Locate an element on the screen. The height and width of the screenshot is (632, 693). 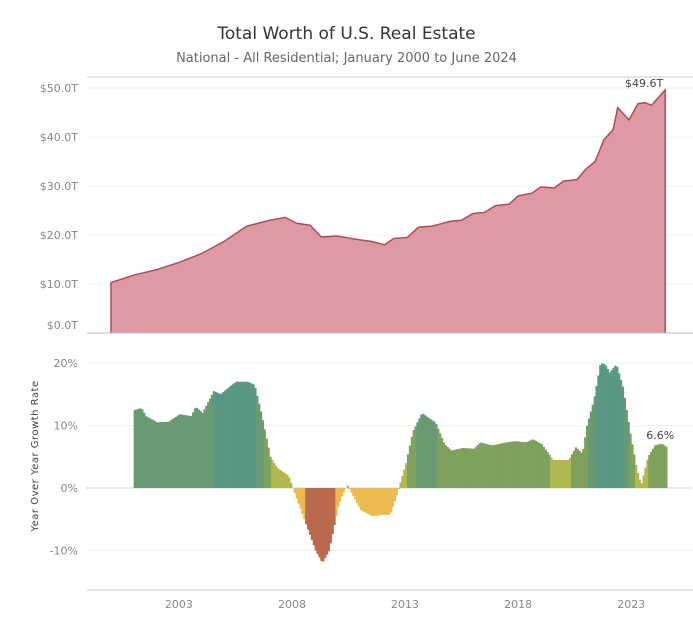
y-tick-label: 20% is located at coordinates (66, 363).